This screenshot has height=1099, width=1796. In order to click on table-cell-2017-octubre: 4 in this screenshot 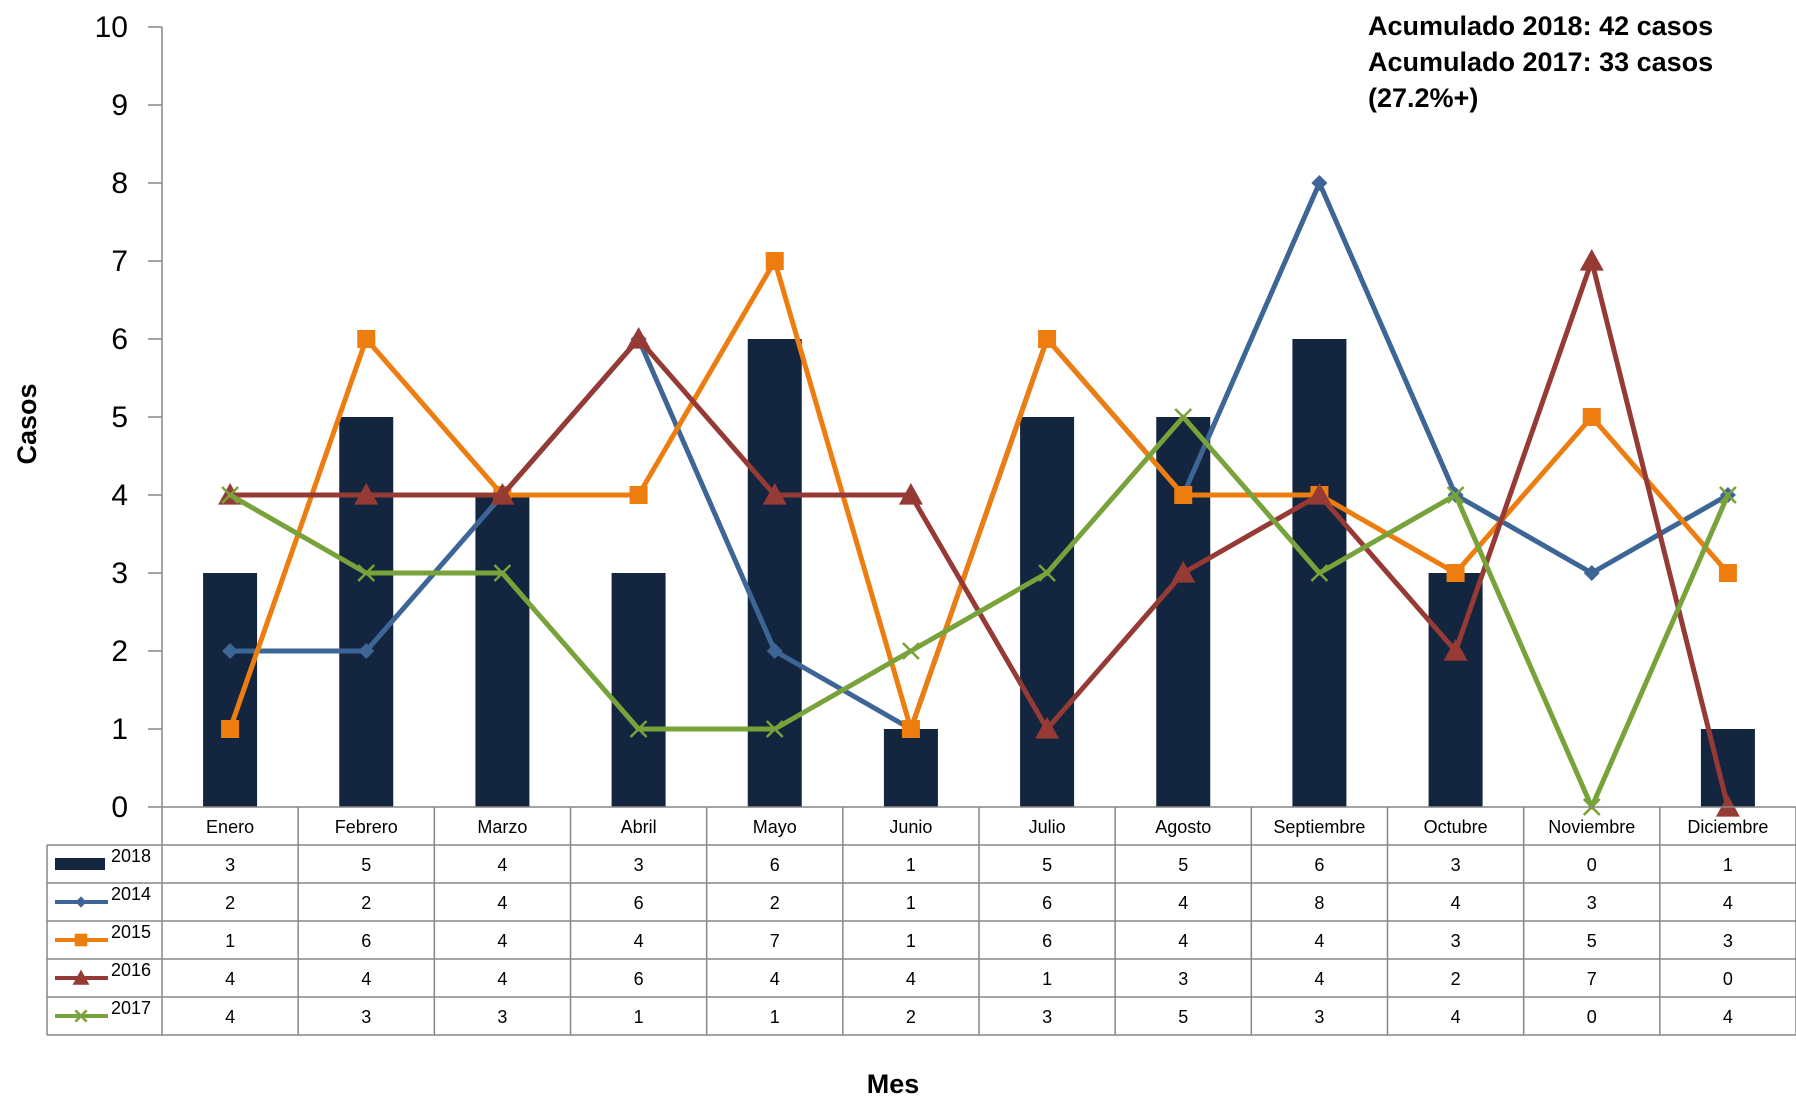, I will do `click(1456, 1017)`.